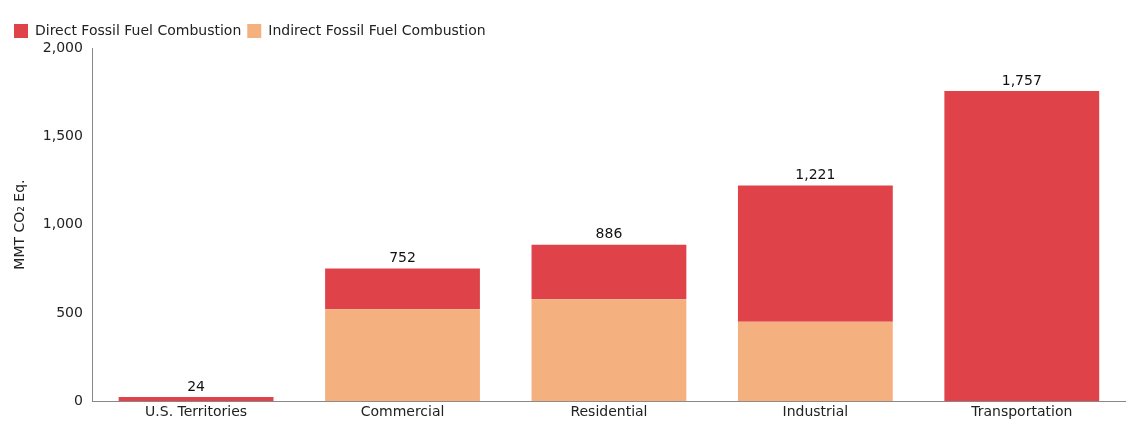 This screenshot has width=1143, height=432. Describe the element at coordinates (69, 311) in the screenshot. I see `y-tick-label: 500` at that location.